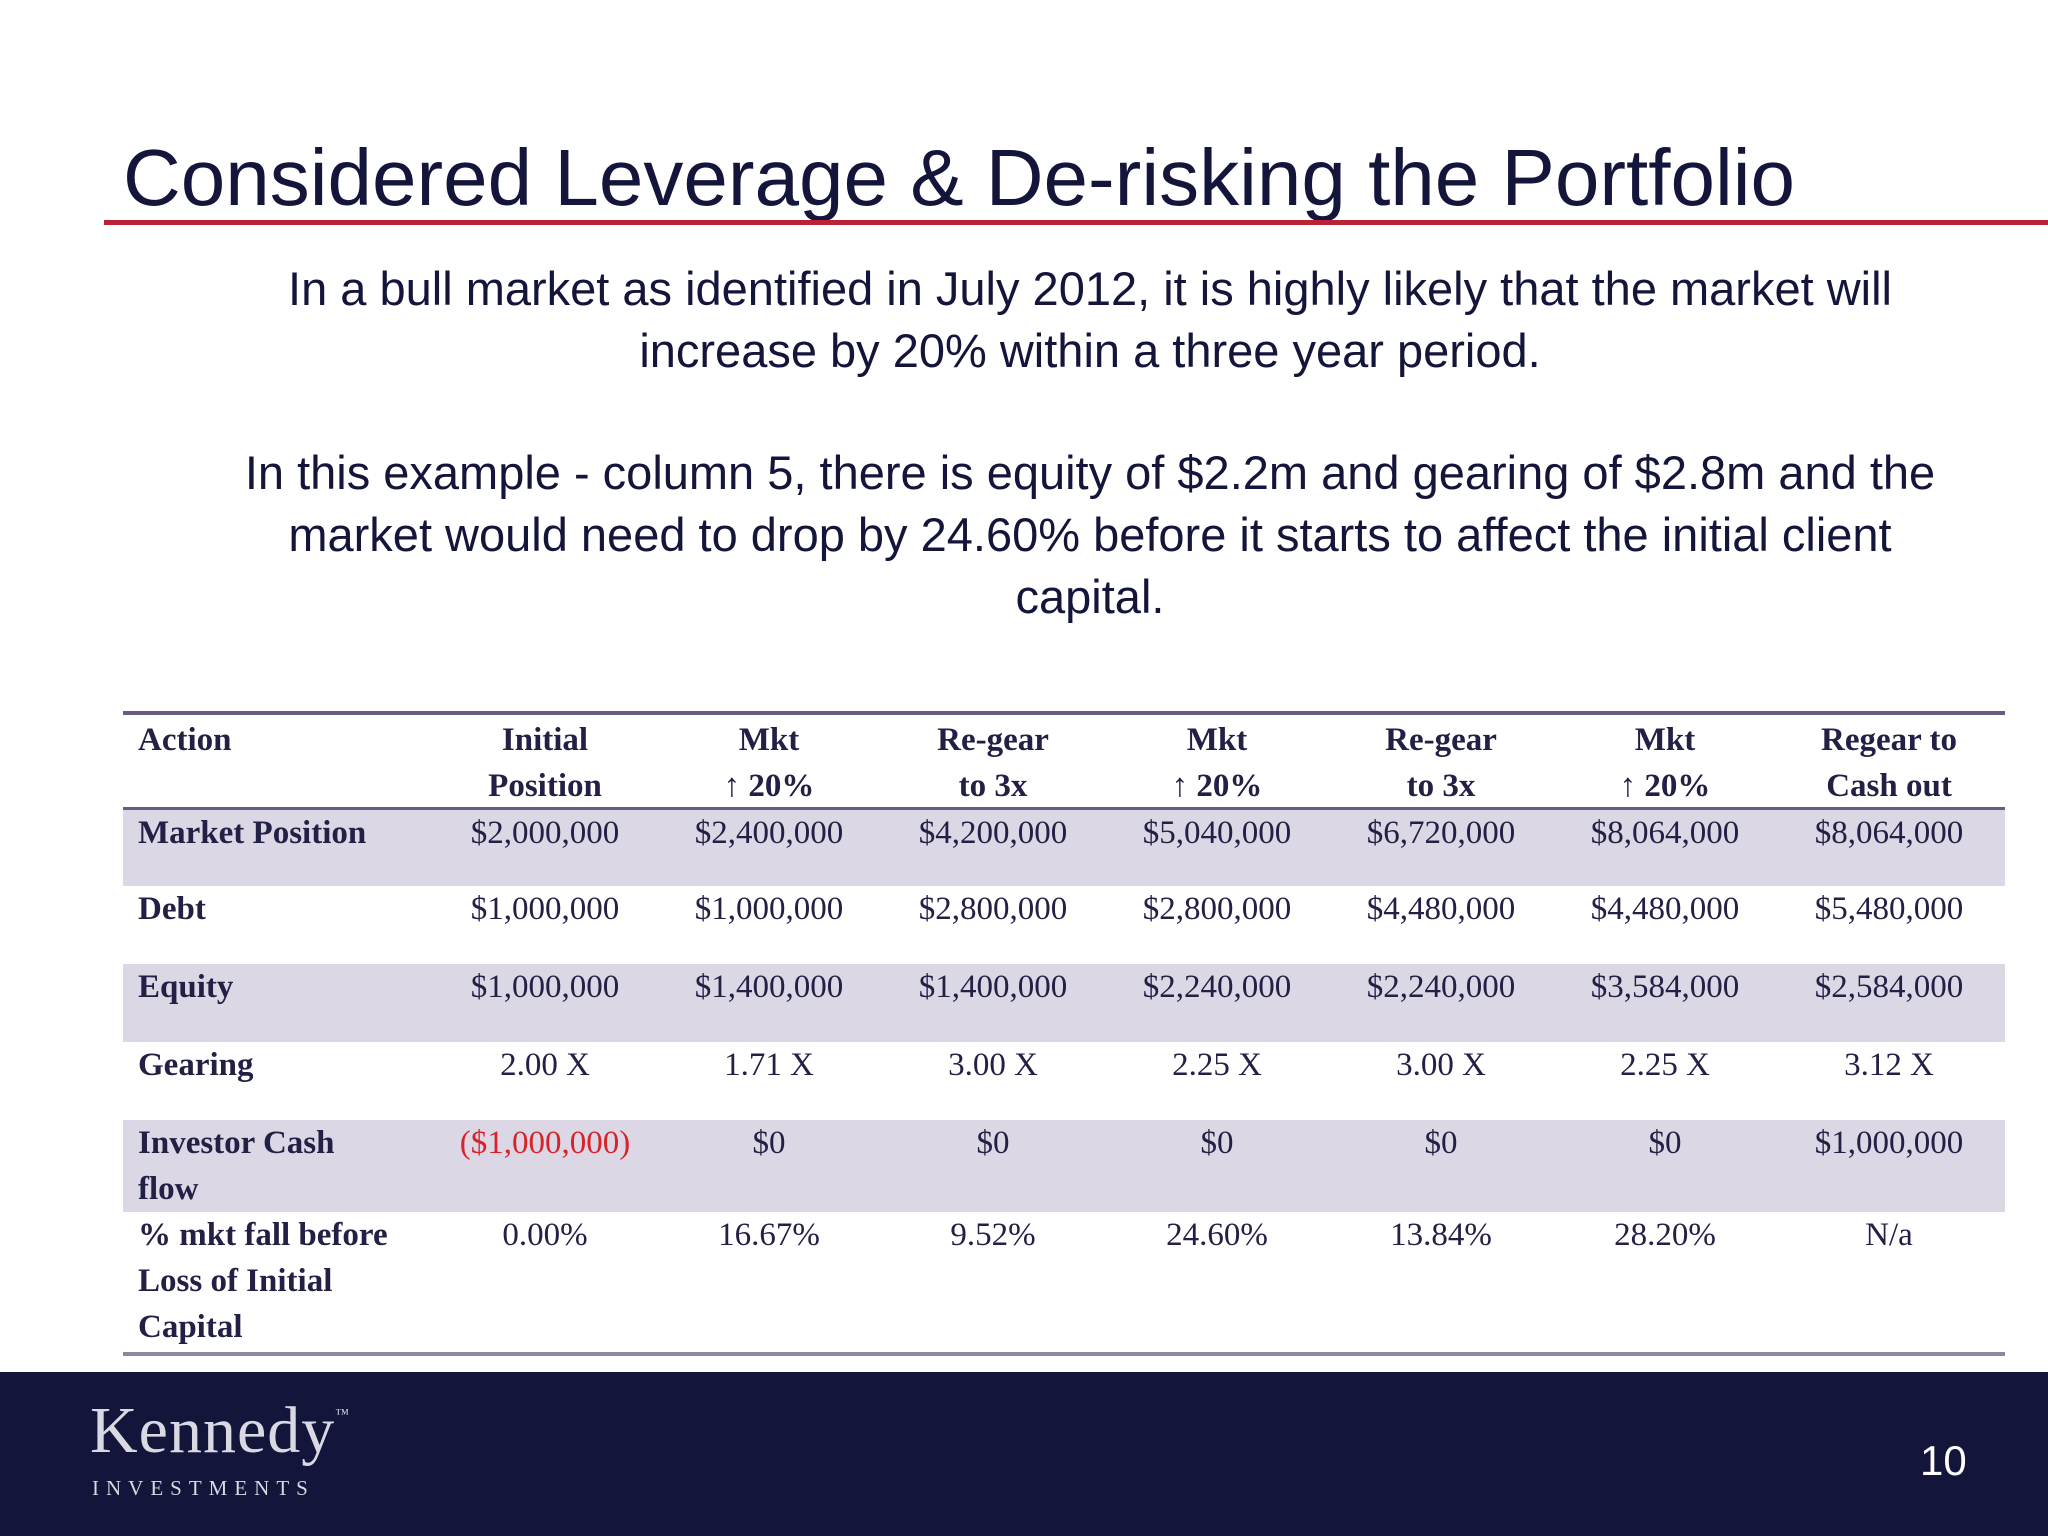 Image resolution: width=2048 pixels, height=1536 pixels. I want to click on table-cell-negative: ($1,000,000), so click(545, 1143).